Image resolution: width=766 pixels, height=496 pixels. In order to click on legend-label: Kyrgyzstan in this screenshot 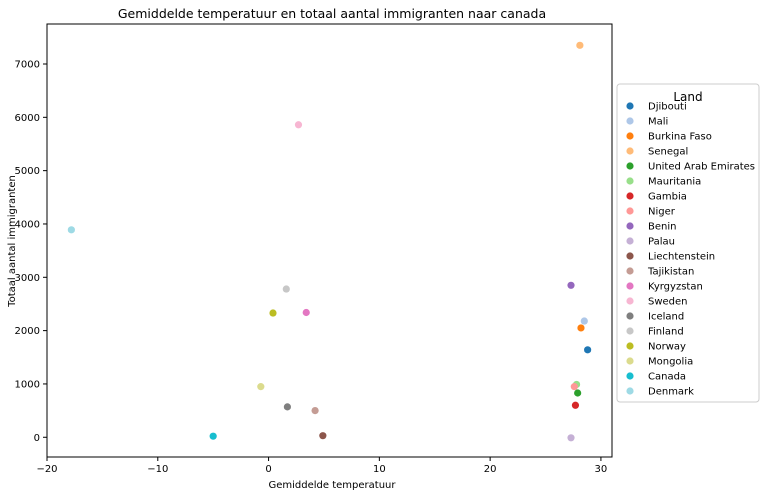, I will do `click(675, 287)`.